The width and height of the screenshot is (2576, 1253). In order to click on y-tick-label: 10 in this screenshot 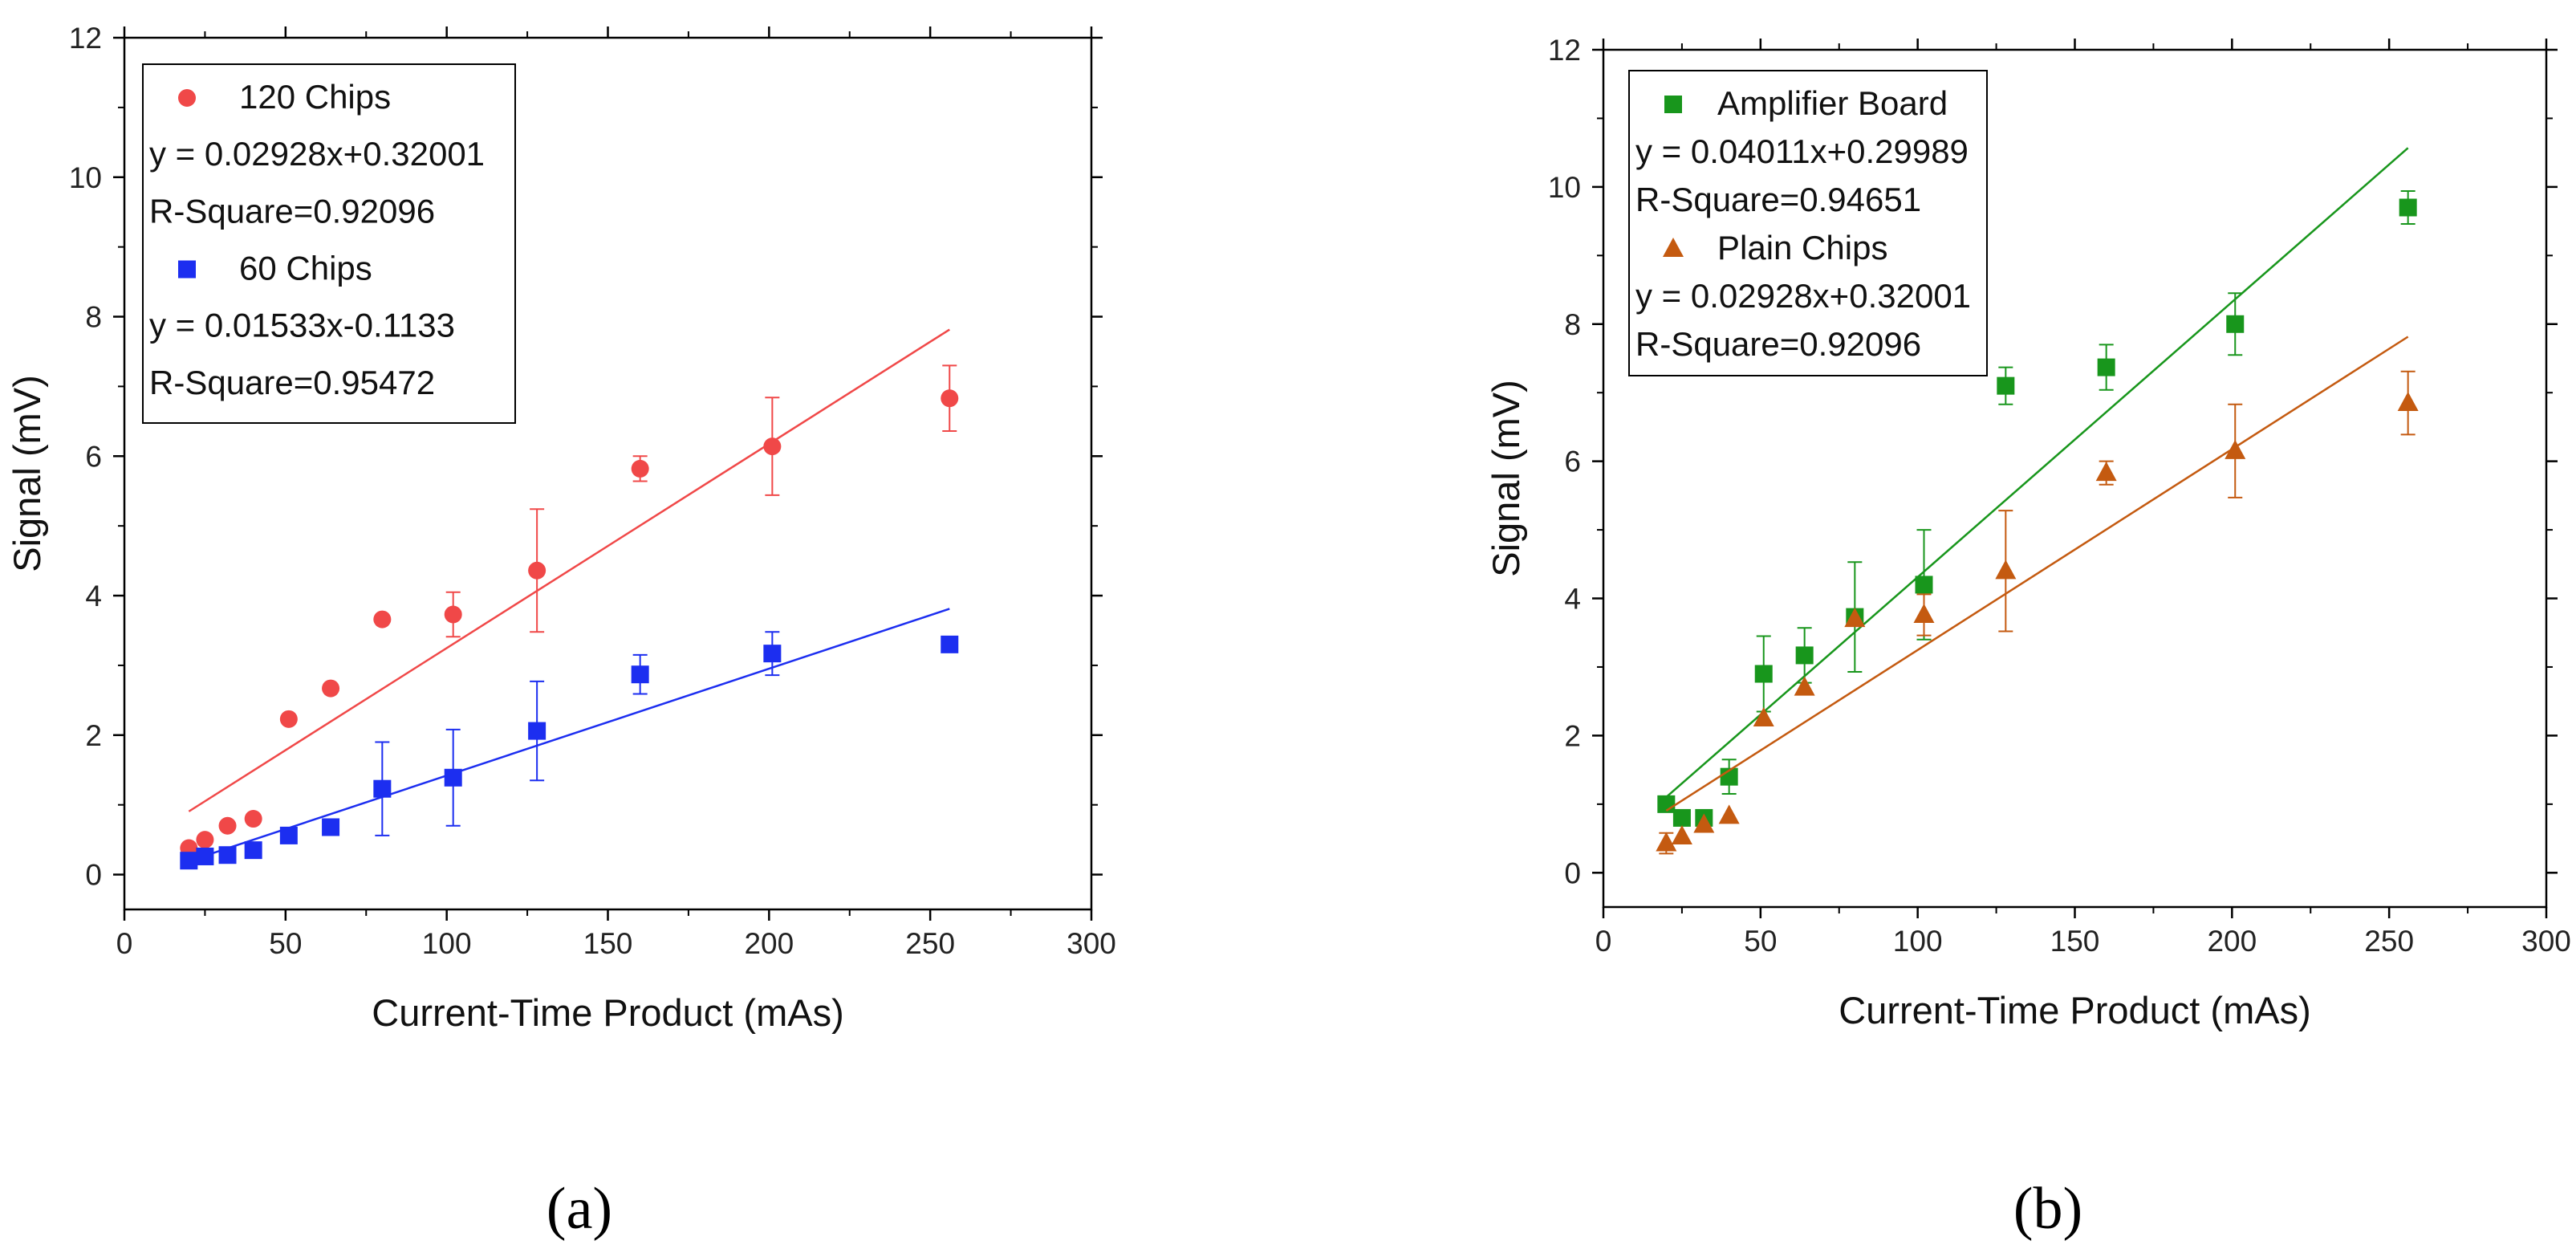, I will do `click(1564, 187)`.